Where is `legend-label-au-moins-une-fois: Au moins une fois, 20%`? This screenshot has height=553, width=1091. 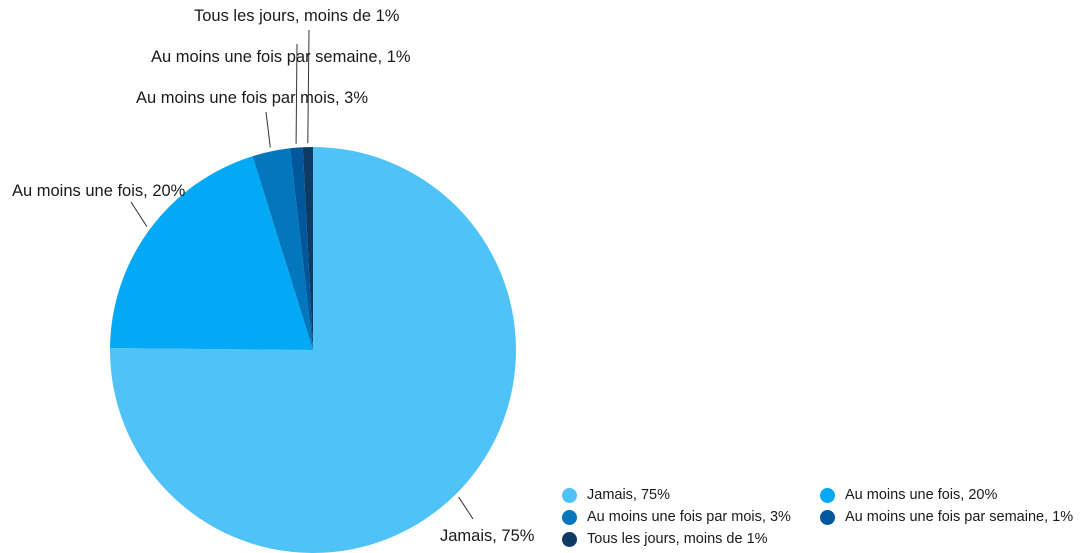 legend-label-au-moins-une-fois: Au moins une fois, 20% is located at coordinates (921, 495).